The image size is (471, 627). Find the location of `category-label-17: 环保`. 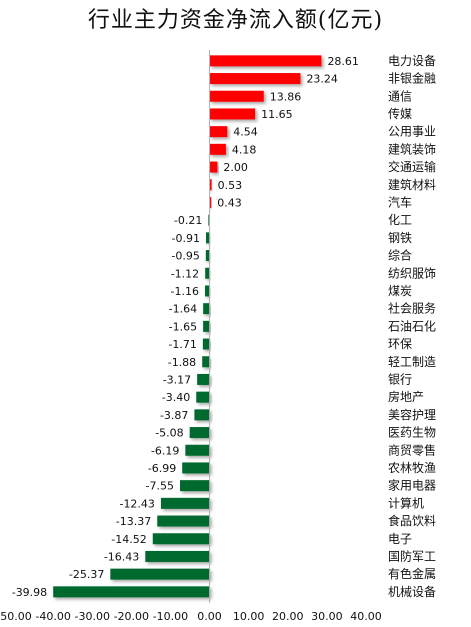

category-label-17: 环保 is located at coordinates (400, 344).